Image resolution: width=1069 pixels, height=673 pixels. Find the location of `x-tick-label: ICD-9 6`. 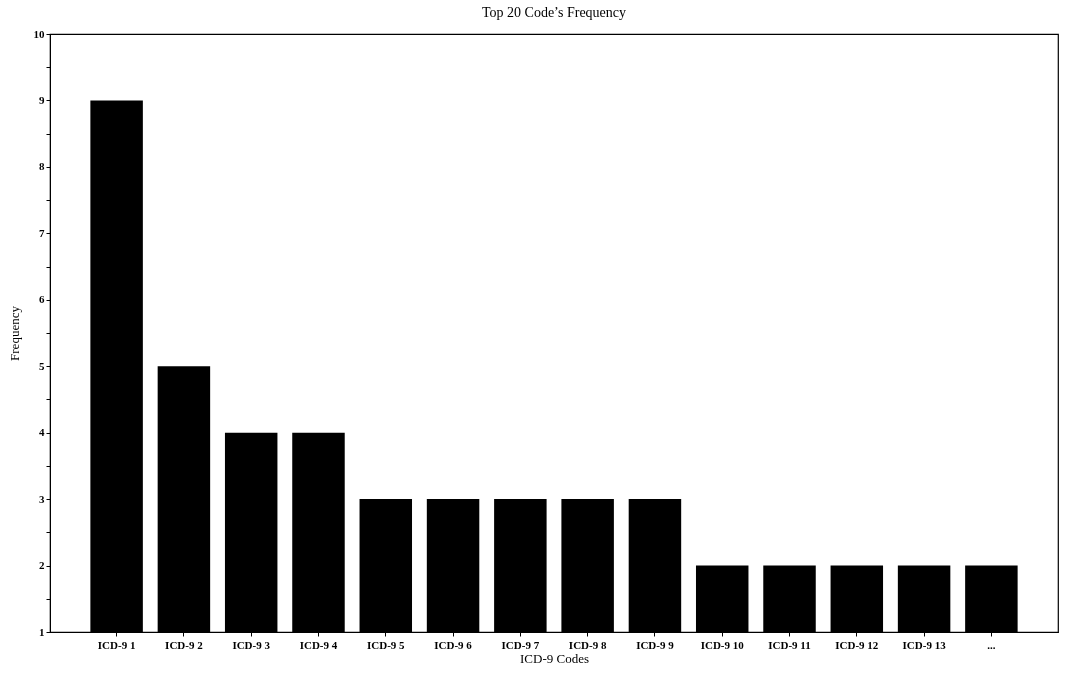

x-tick-label: ICD-9 6 is located at coordinates (453, 644).